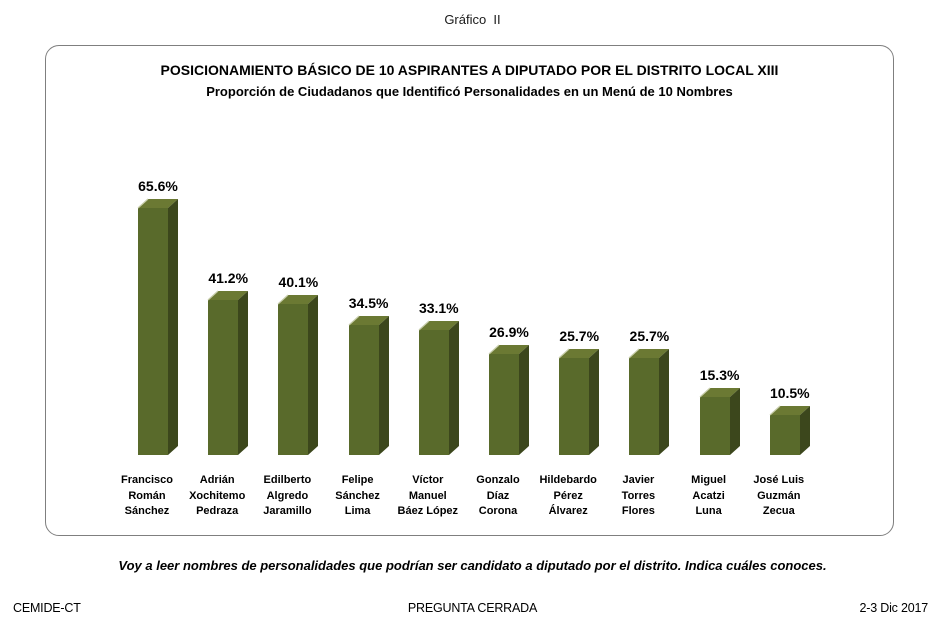 The height and width of the screenshot is (635, 945). I want to click on category-label: Miguel Acatzi Luna, so click(709, 496).